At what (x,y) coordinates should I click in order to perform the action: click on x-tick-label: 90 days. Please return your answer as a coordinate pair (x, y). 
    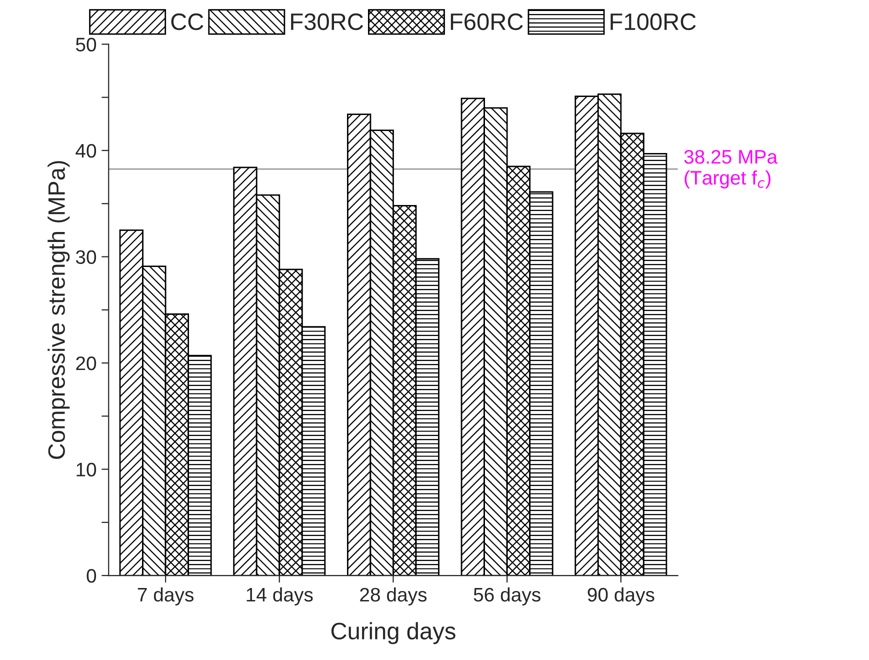
    Looking at the image, I should click on (621, 596).